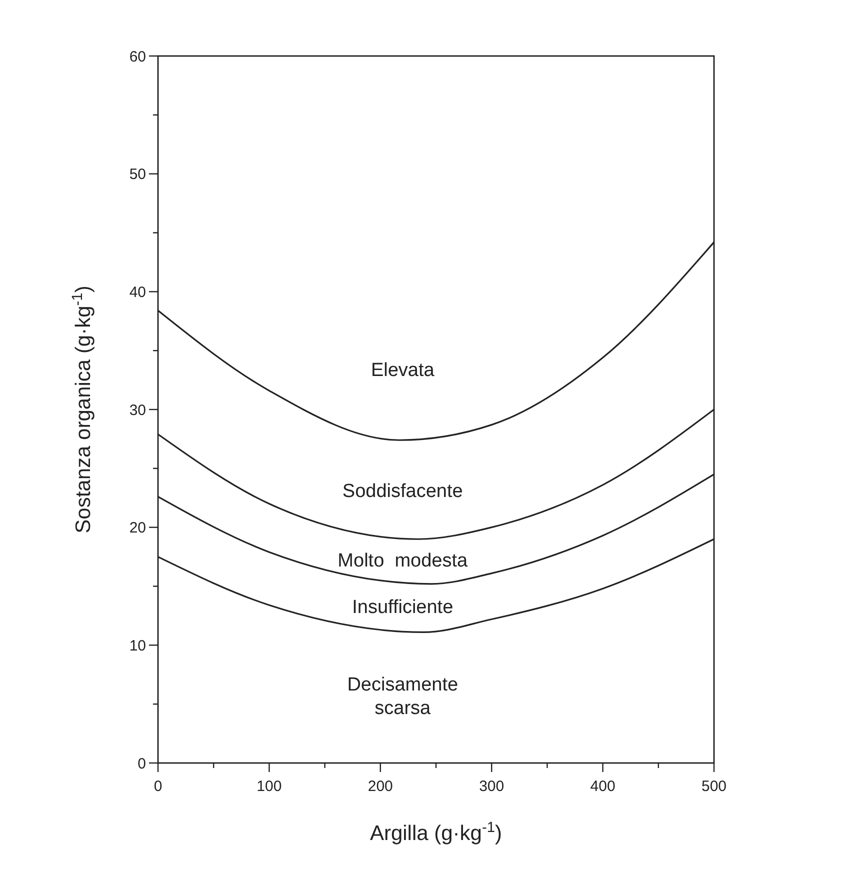 The width and height of the screenshot is (851, 888). What do you see at coordinates (403, 607) in the screenshot?
I see `annotation: Insufficiente` at bounding box center [403, 607].